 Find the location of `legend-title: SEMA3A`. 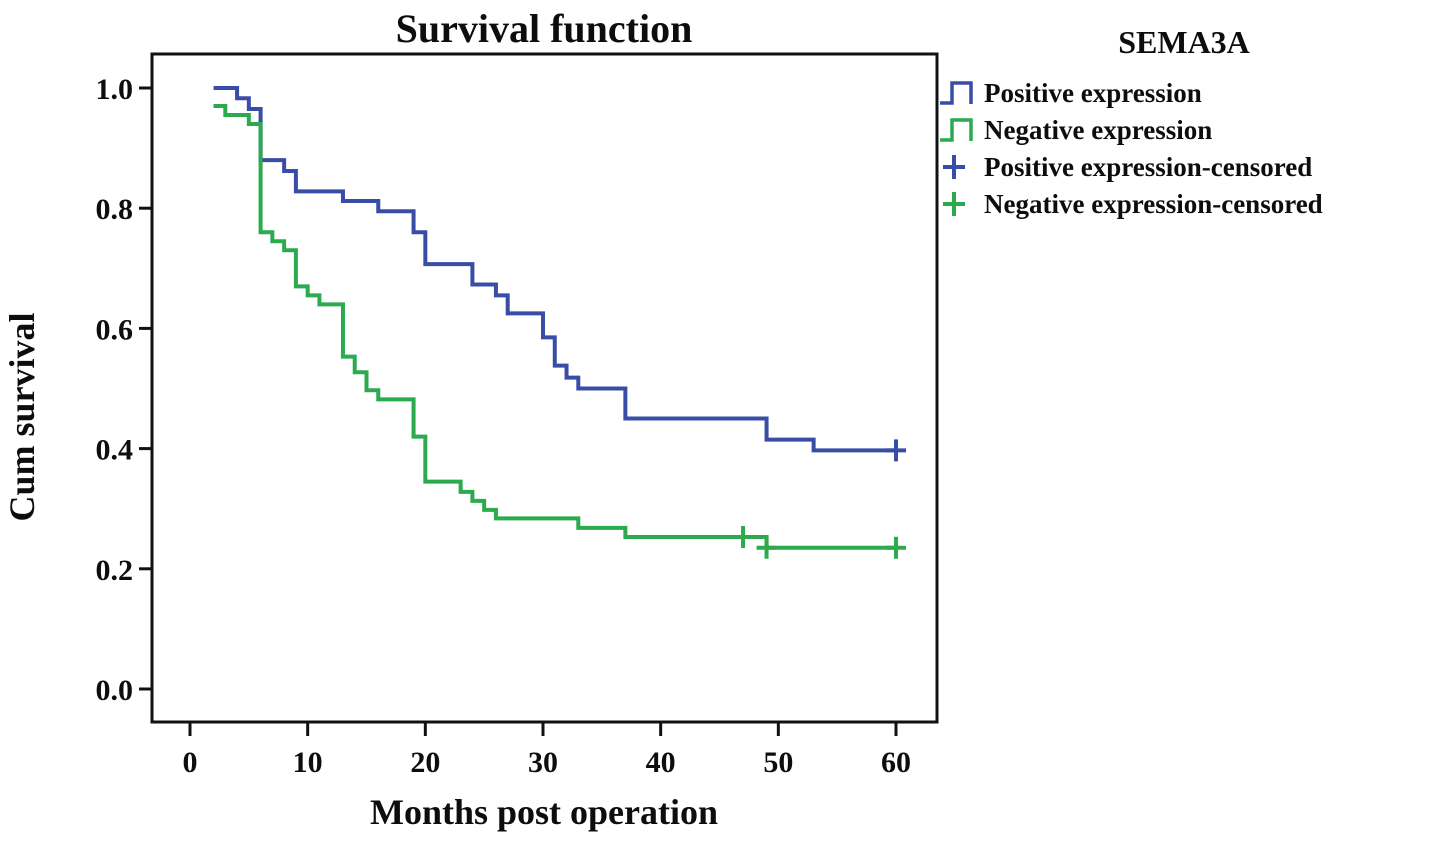

legend-title: SEMA3A is located at coordinates (1184, 42).